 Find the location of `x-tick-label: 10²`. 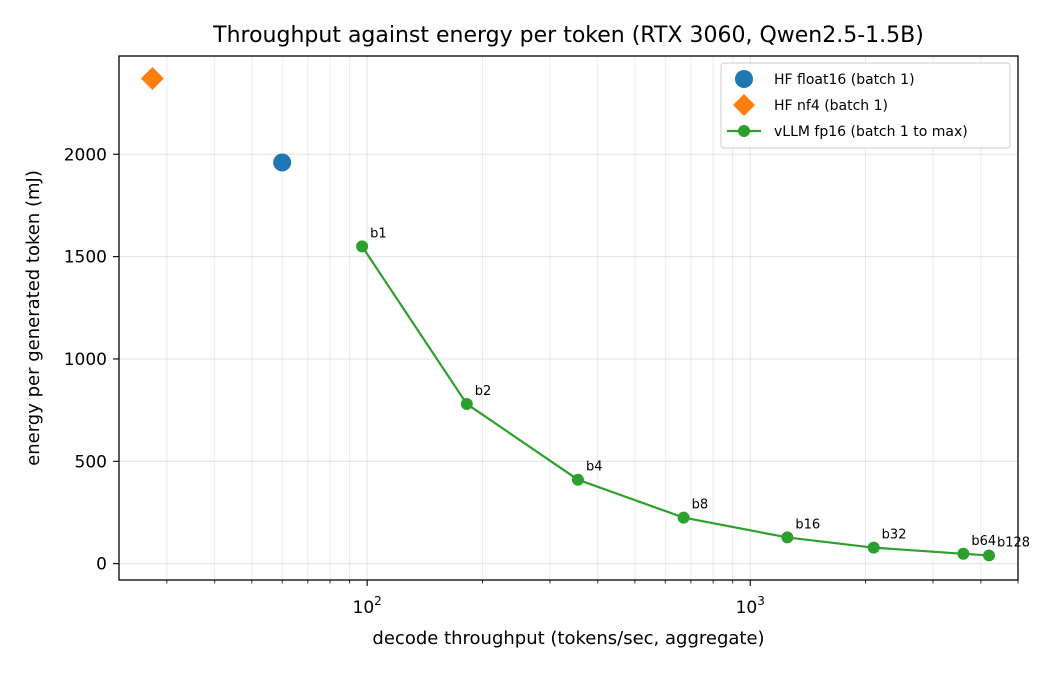

x-tick-label: 10² is located at coordinates (367, 606).